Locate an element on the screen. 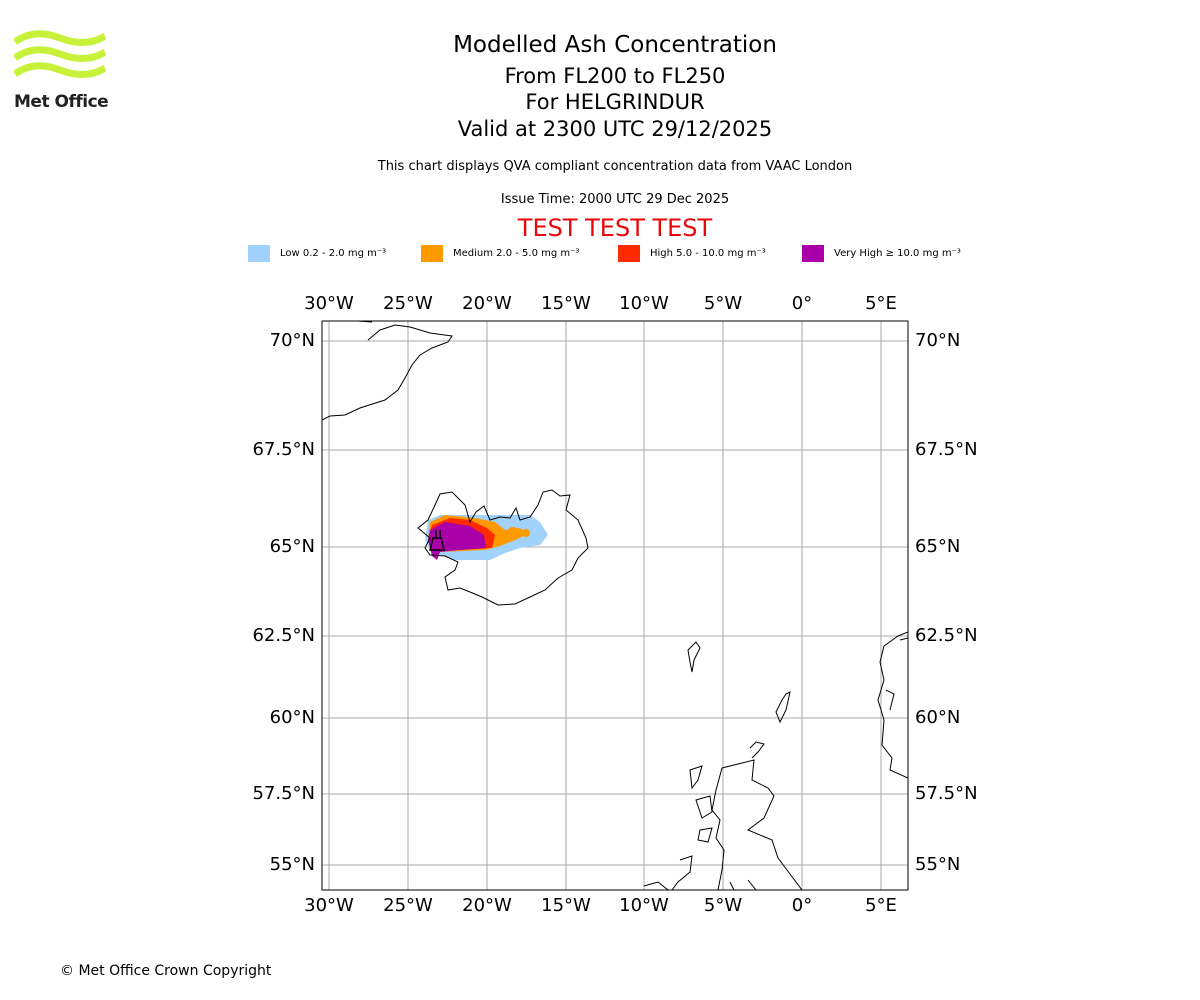 Image resolution: width=1200 pixels, height=1000 pixels. copyright: © Met Office Crown Copyright is located at coordinates (166, 971).